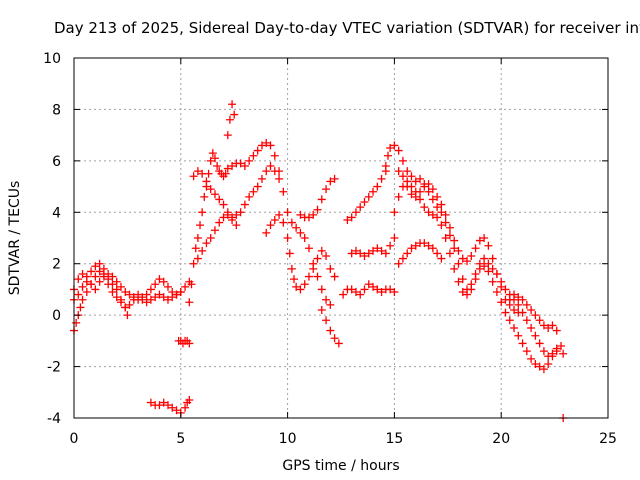 The image size is (640, 480). What do you see at coordinates (54, 419) in the screenshot?
I see `y-tick-label: -4` at bounding box center [54, 419].